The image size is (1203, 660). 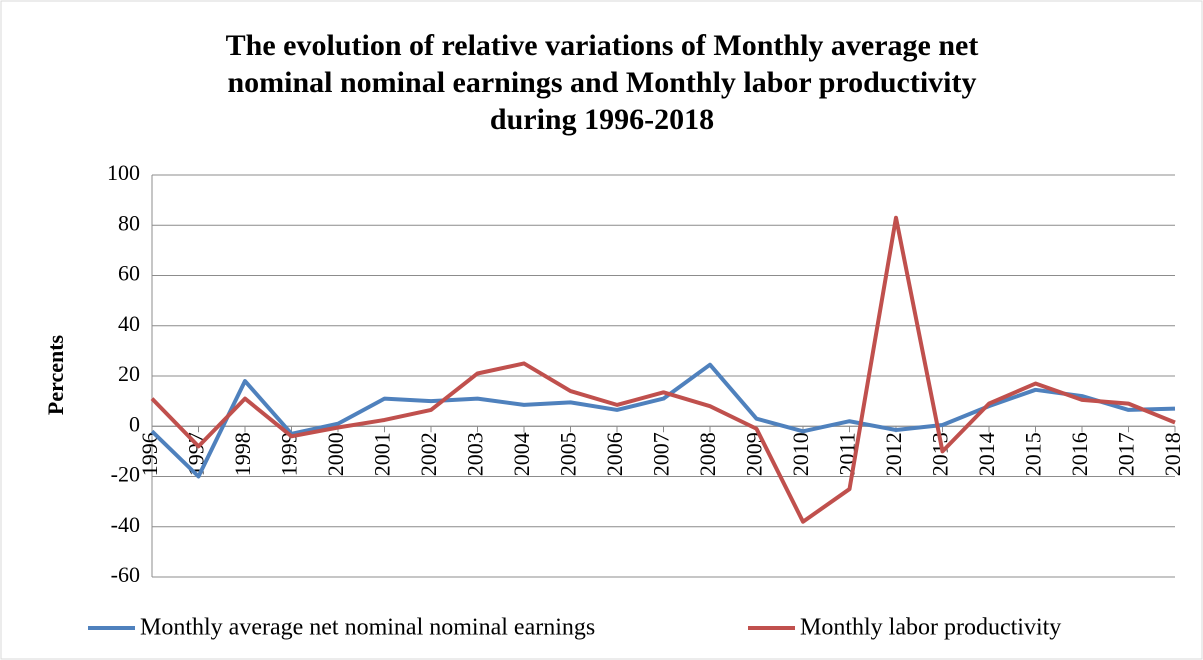 I want to click on y-tick-label: 0, so click(x=134, y=423).